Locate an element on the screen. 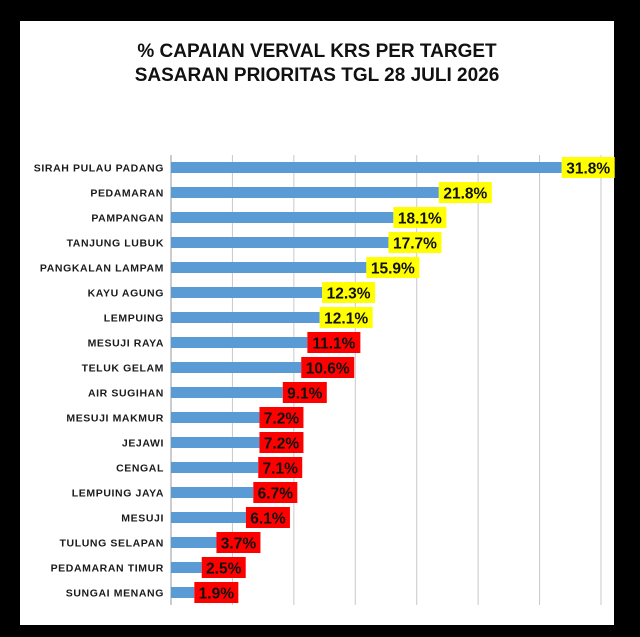  category-label: PEDAMARAN is located at coordinates (127, 194).